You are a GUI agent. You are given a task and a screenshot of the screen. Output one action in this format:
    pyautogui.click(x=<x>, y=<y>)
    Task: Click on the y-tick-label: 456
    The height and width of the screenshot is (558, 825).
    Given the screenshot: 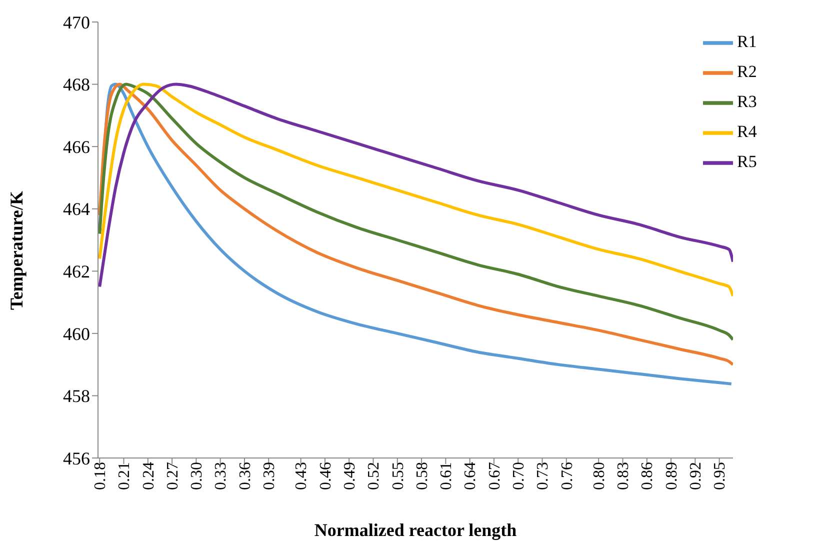 What is the action you would take?
    pyautogui.click(x=76, y=458)
    